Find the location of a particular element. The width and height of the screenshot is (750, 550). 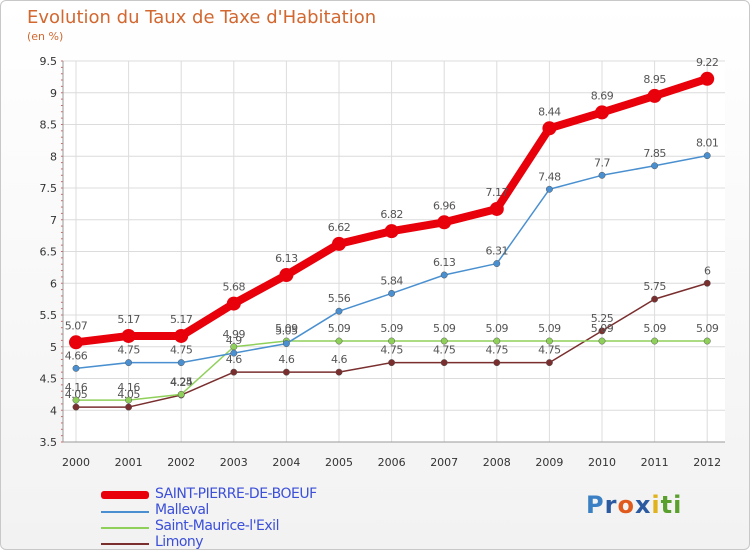

x-tick-label: 2004 is located at coordinates (286, 462).